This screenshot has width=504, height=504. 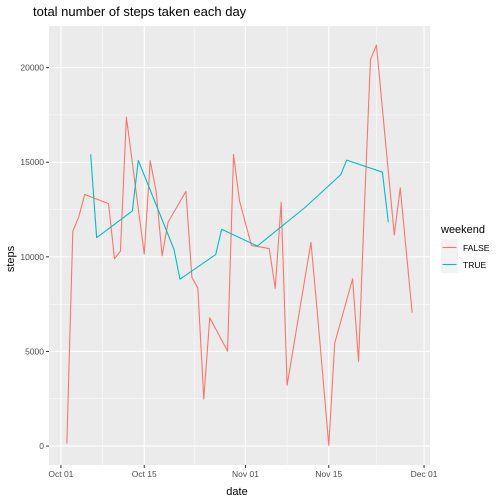 I want to click on series-line-true, so click(x=239, y=217).